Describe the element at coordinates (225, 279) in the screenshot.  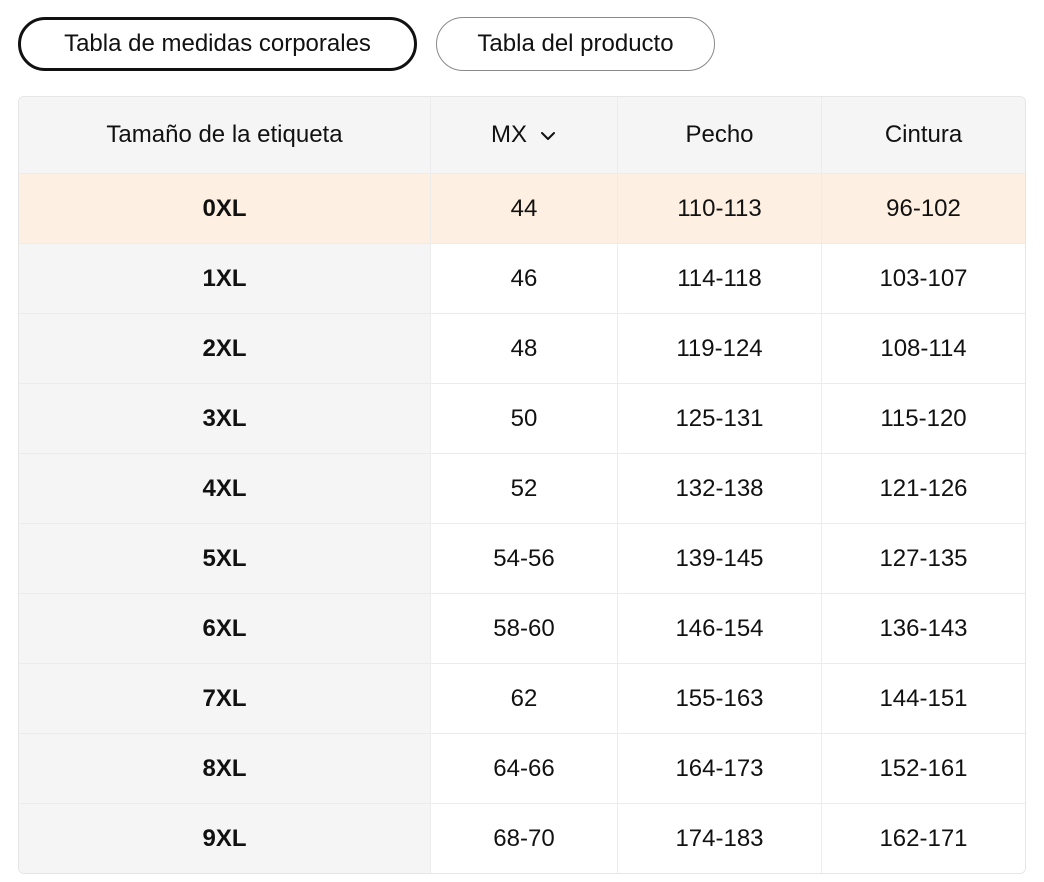
I see `row-size: 1XL` at that location.